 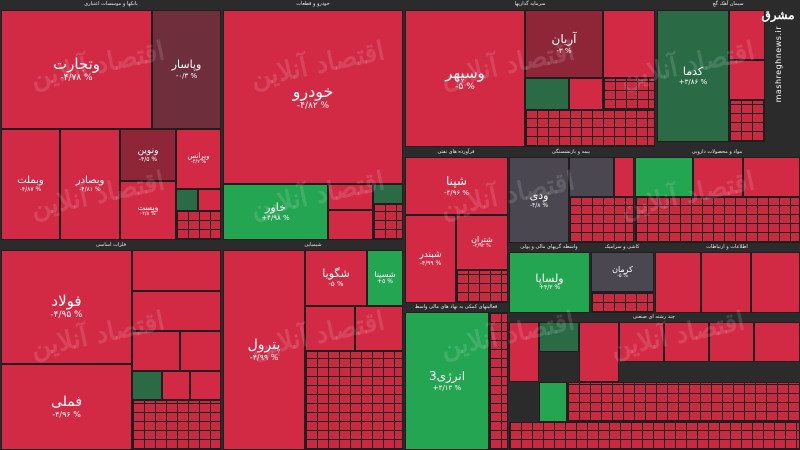 What do you see at coordinates (336, 278) in the screenshot?
I see `tile-shegavia: شگویا -۵ %` at bounding box center [336, 278].